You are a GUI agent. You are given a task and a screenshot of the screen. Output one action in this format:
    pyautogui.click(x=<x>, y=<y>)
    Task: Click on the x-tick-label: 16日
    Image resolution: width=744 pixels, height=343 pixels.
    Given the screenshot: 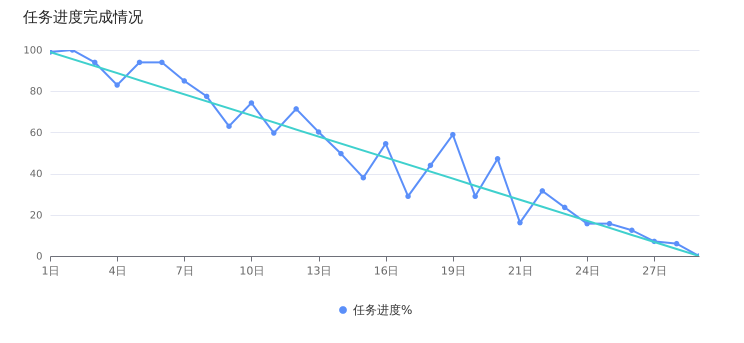 What is the action you would take?
    pyautogui.click(x=386, y=271)
    